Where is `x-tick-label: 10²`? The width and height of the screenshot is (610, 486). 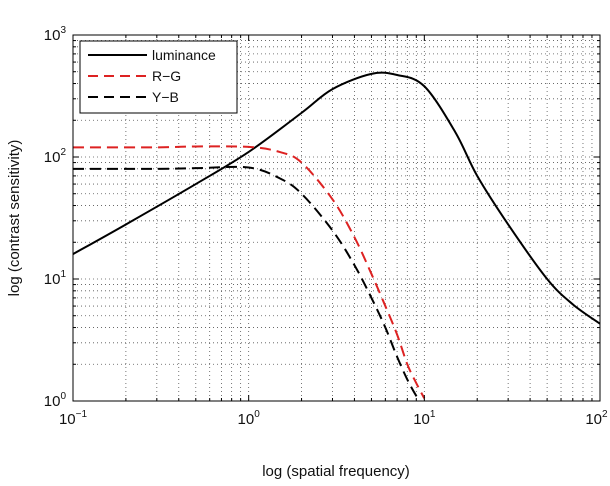 x-tick-label: 10² is located at coordinates (596, 418).